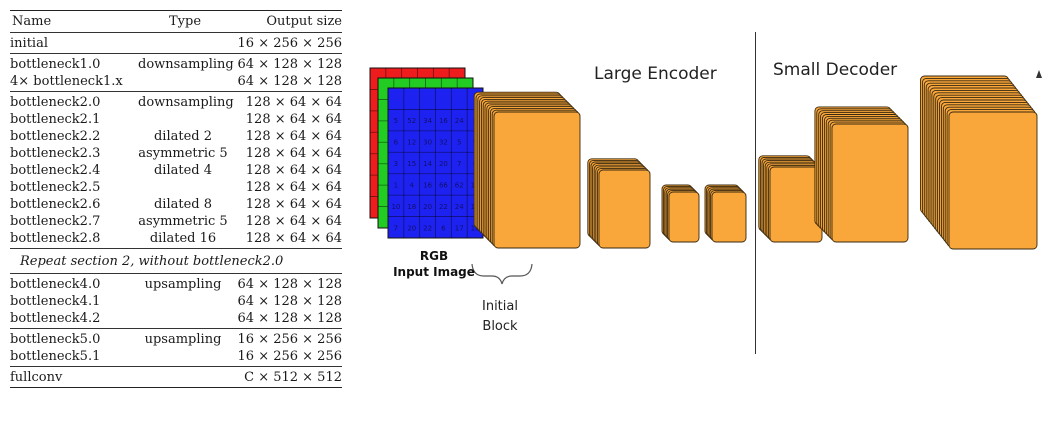 This screenshot has width=1047, height=427. Describe the element at coordinates (443, 207) in the screenshot. I see `grid-cell-value: 22` at that location.